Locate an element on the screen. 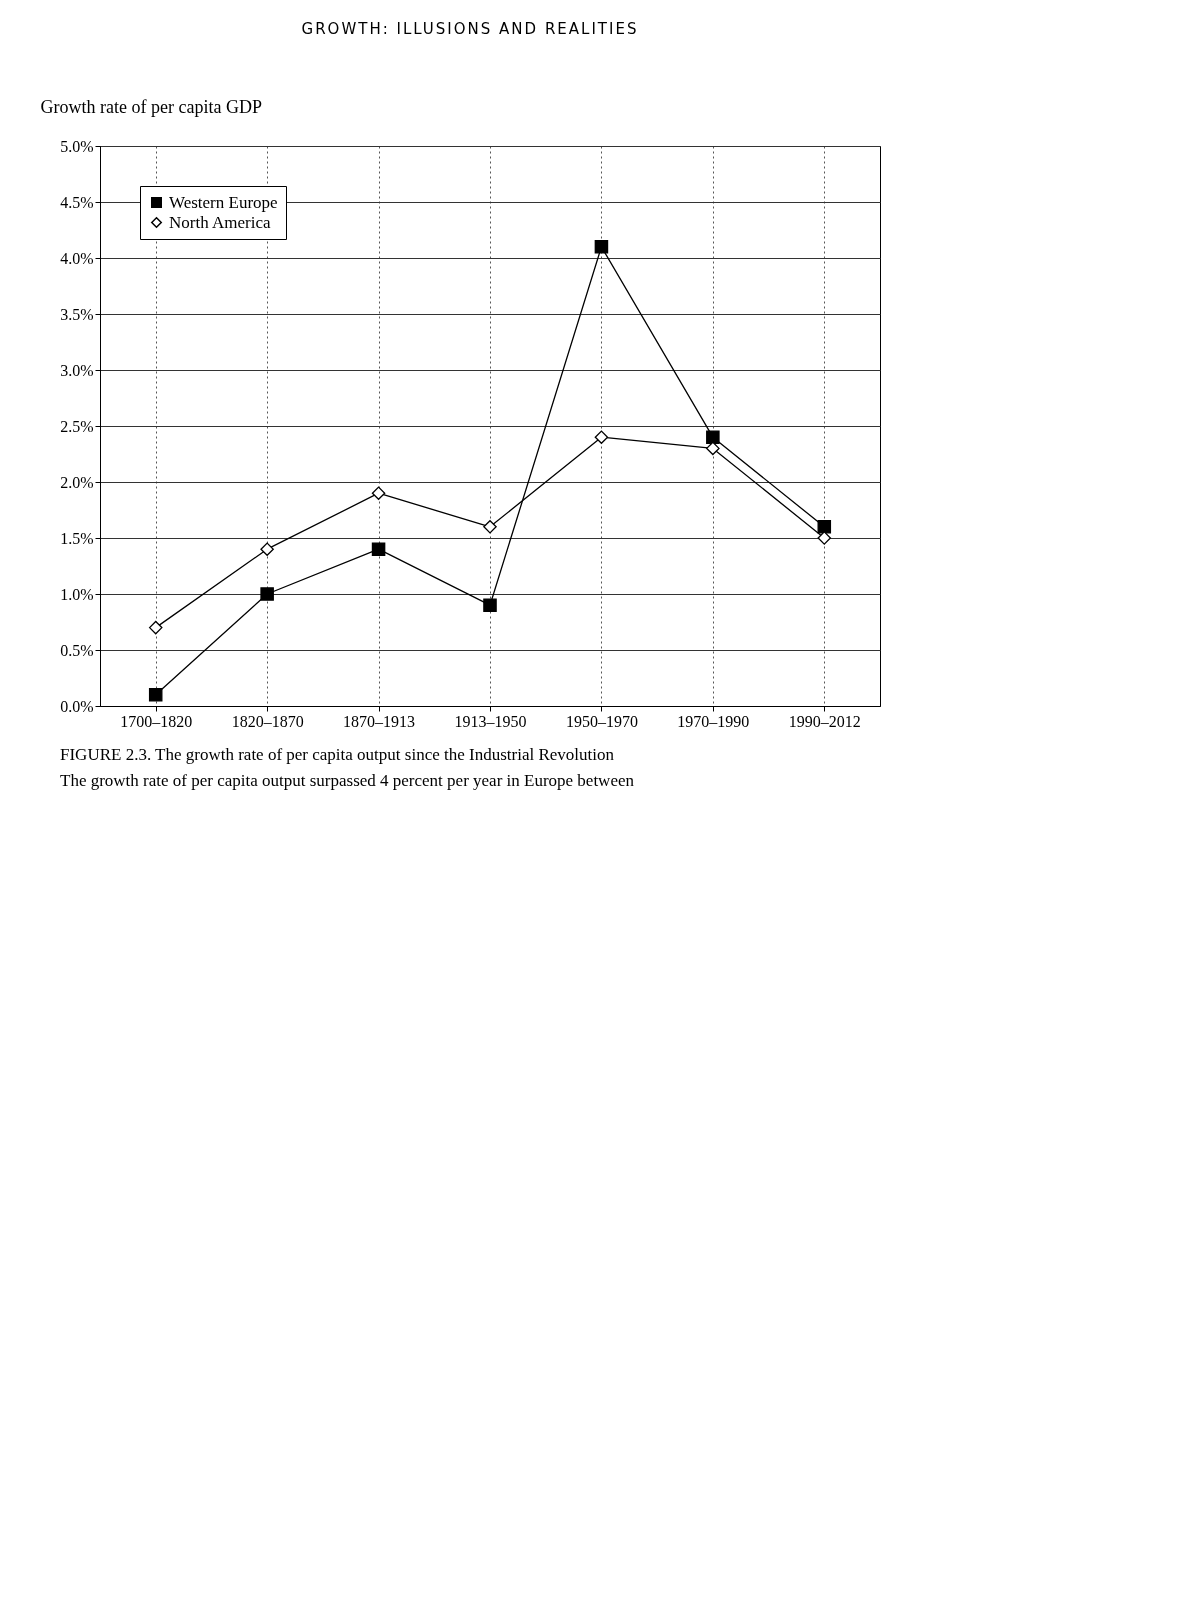 The width and height of the screenshot is (1200, 1600). y-axis-title: Growth rate of per capita GDP is located at coordinates (151, 106).